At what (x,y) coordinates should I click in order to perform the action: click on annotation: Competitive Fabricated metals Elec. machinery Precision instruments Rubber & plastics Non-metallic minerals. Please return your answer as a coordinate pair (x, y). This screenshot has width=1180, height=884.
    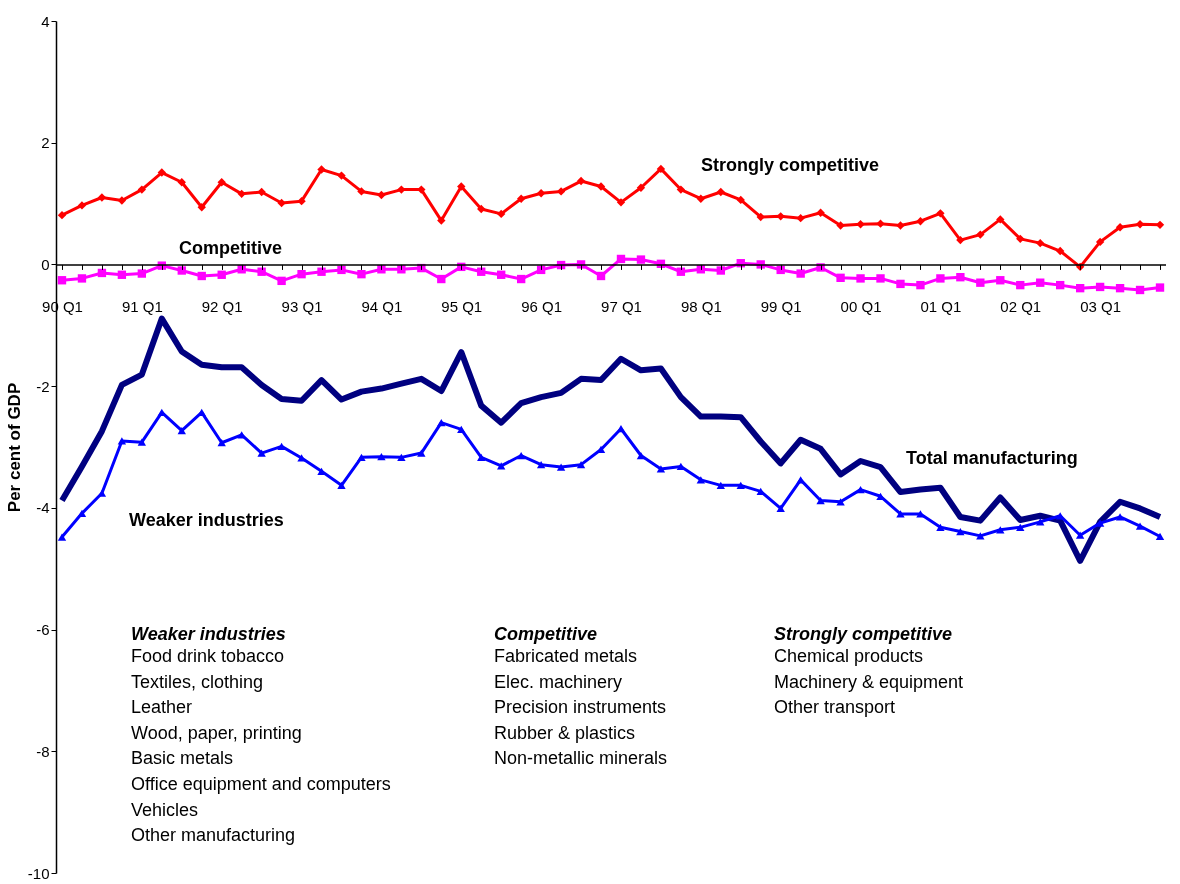
    Looking at the image, I should click on (581, 696).